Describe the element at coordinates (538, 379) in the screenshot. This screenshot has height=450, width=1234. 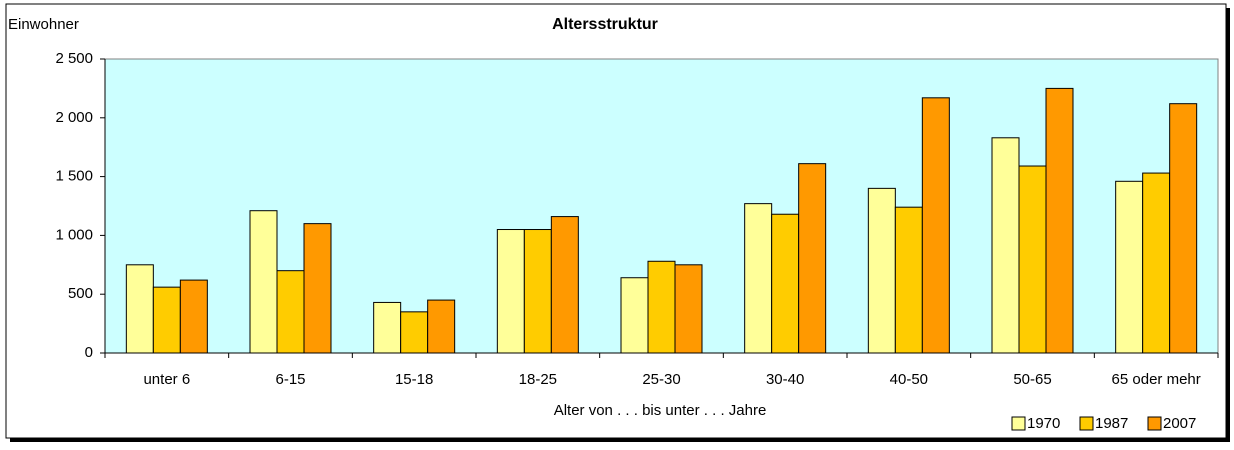
I see `x-tick-label: 18-25` at that location.